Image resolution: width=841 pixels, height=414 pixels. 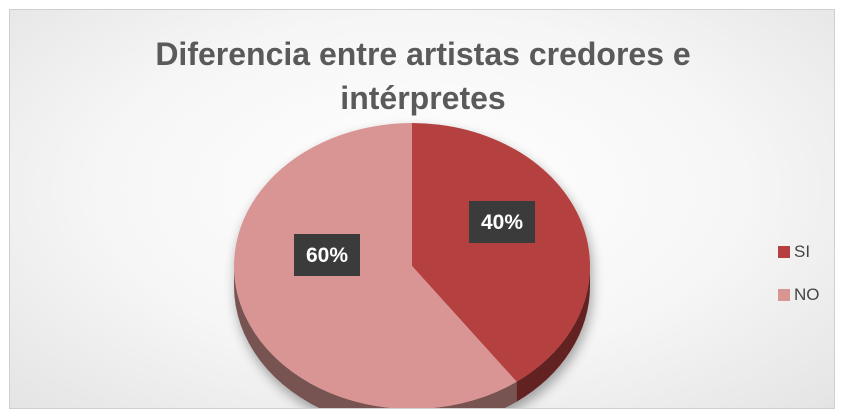 I want to click on legend: SI NO, so click(x=799, y=285).